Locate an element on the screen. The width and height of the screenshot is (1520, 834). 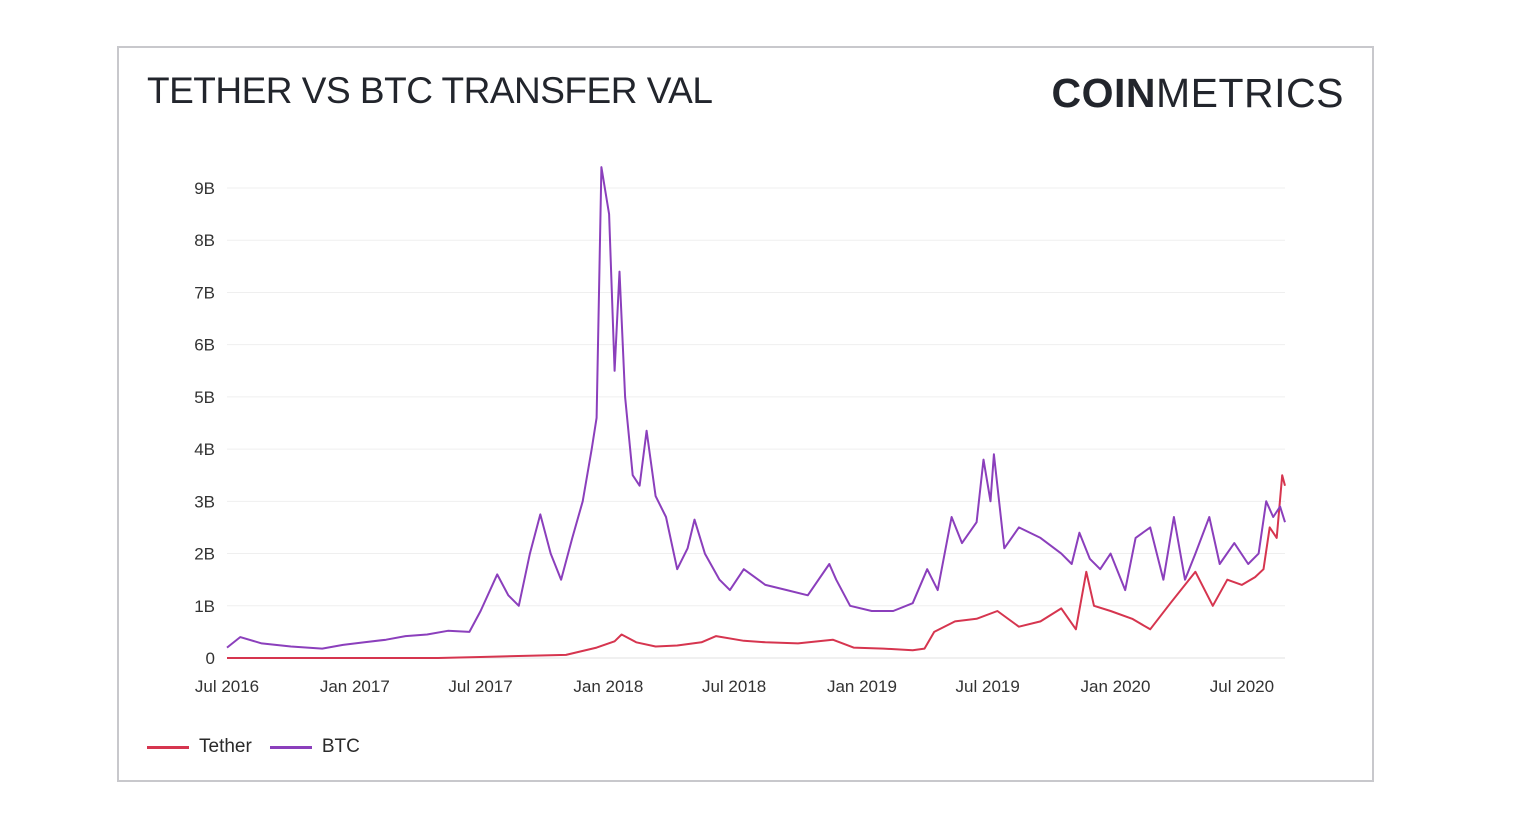
y-tick-label: 6B is located at coordinates (204, 345).